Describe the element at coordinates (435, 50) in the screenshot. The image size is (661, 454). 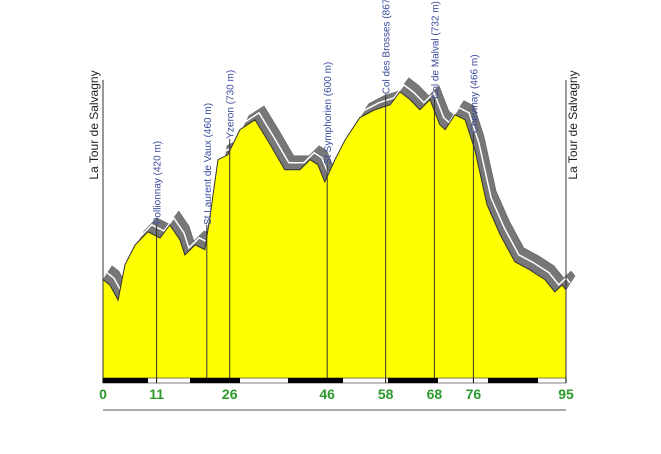
I see `waypoint-label: Col de Malval (732 m)` at that location.